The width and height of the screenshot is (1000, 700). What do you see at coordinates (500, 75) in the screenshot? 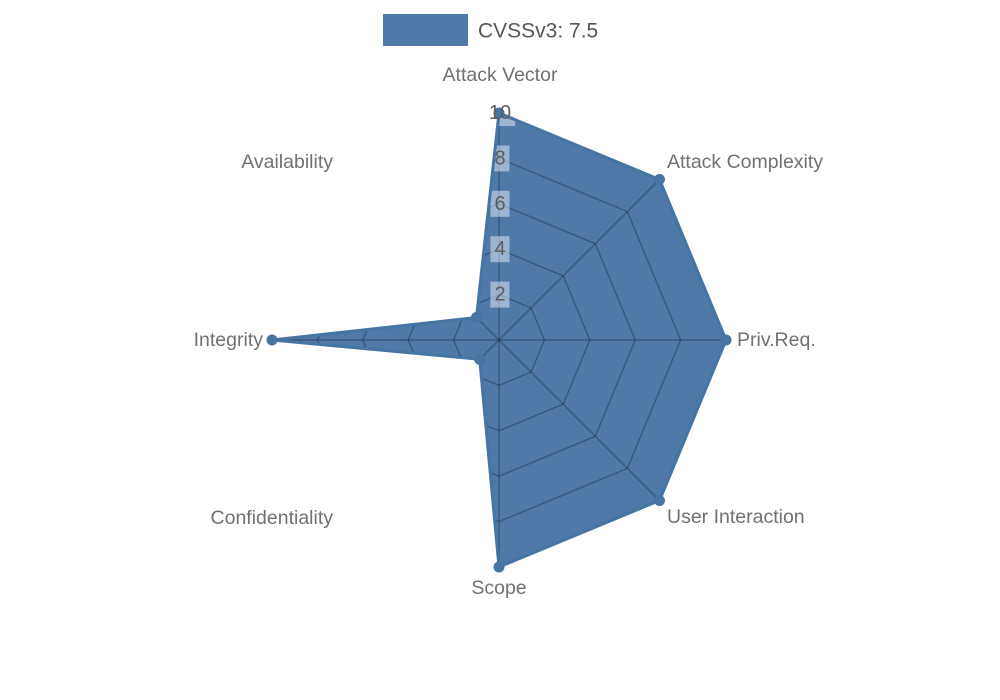
I see `axis-label-attack-vector: Attack Vector` at bounding box center [500, 75].